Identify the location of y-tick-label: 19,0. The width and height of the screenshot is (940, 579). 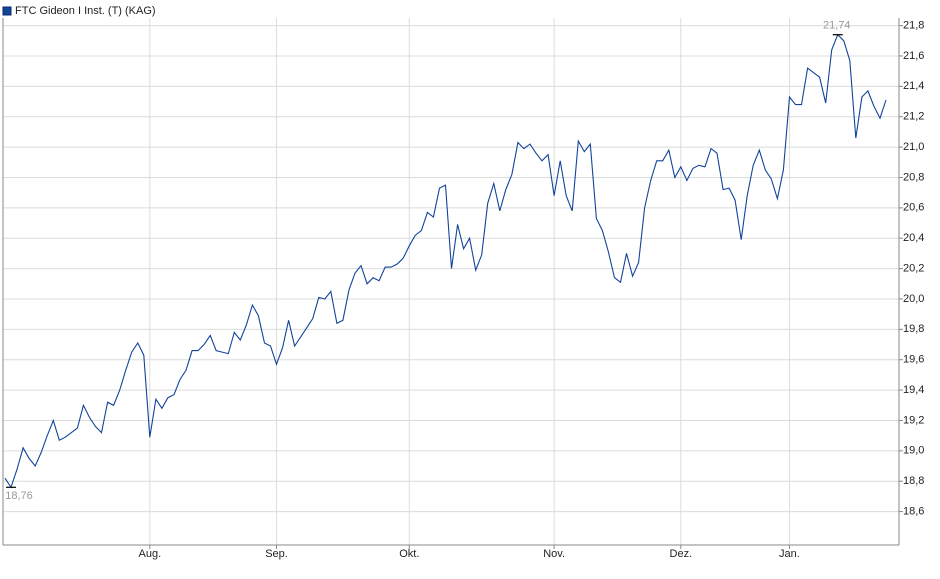
(913, 451).